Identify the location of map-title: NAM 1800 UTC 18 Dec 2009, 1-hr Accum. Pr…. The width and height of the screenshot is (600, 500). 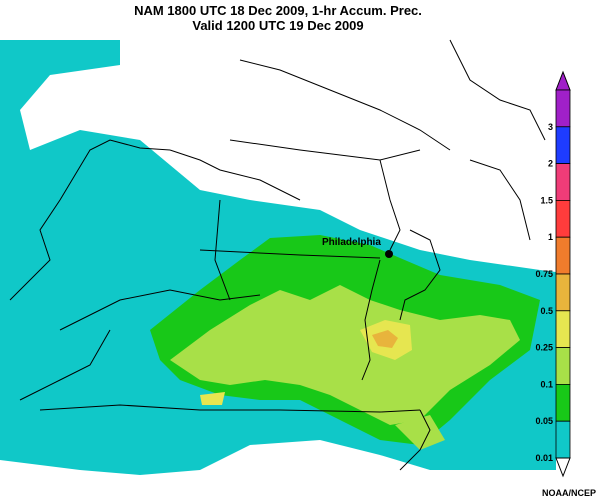
(278, 18).